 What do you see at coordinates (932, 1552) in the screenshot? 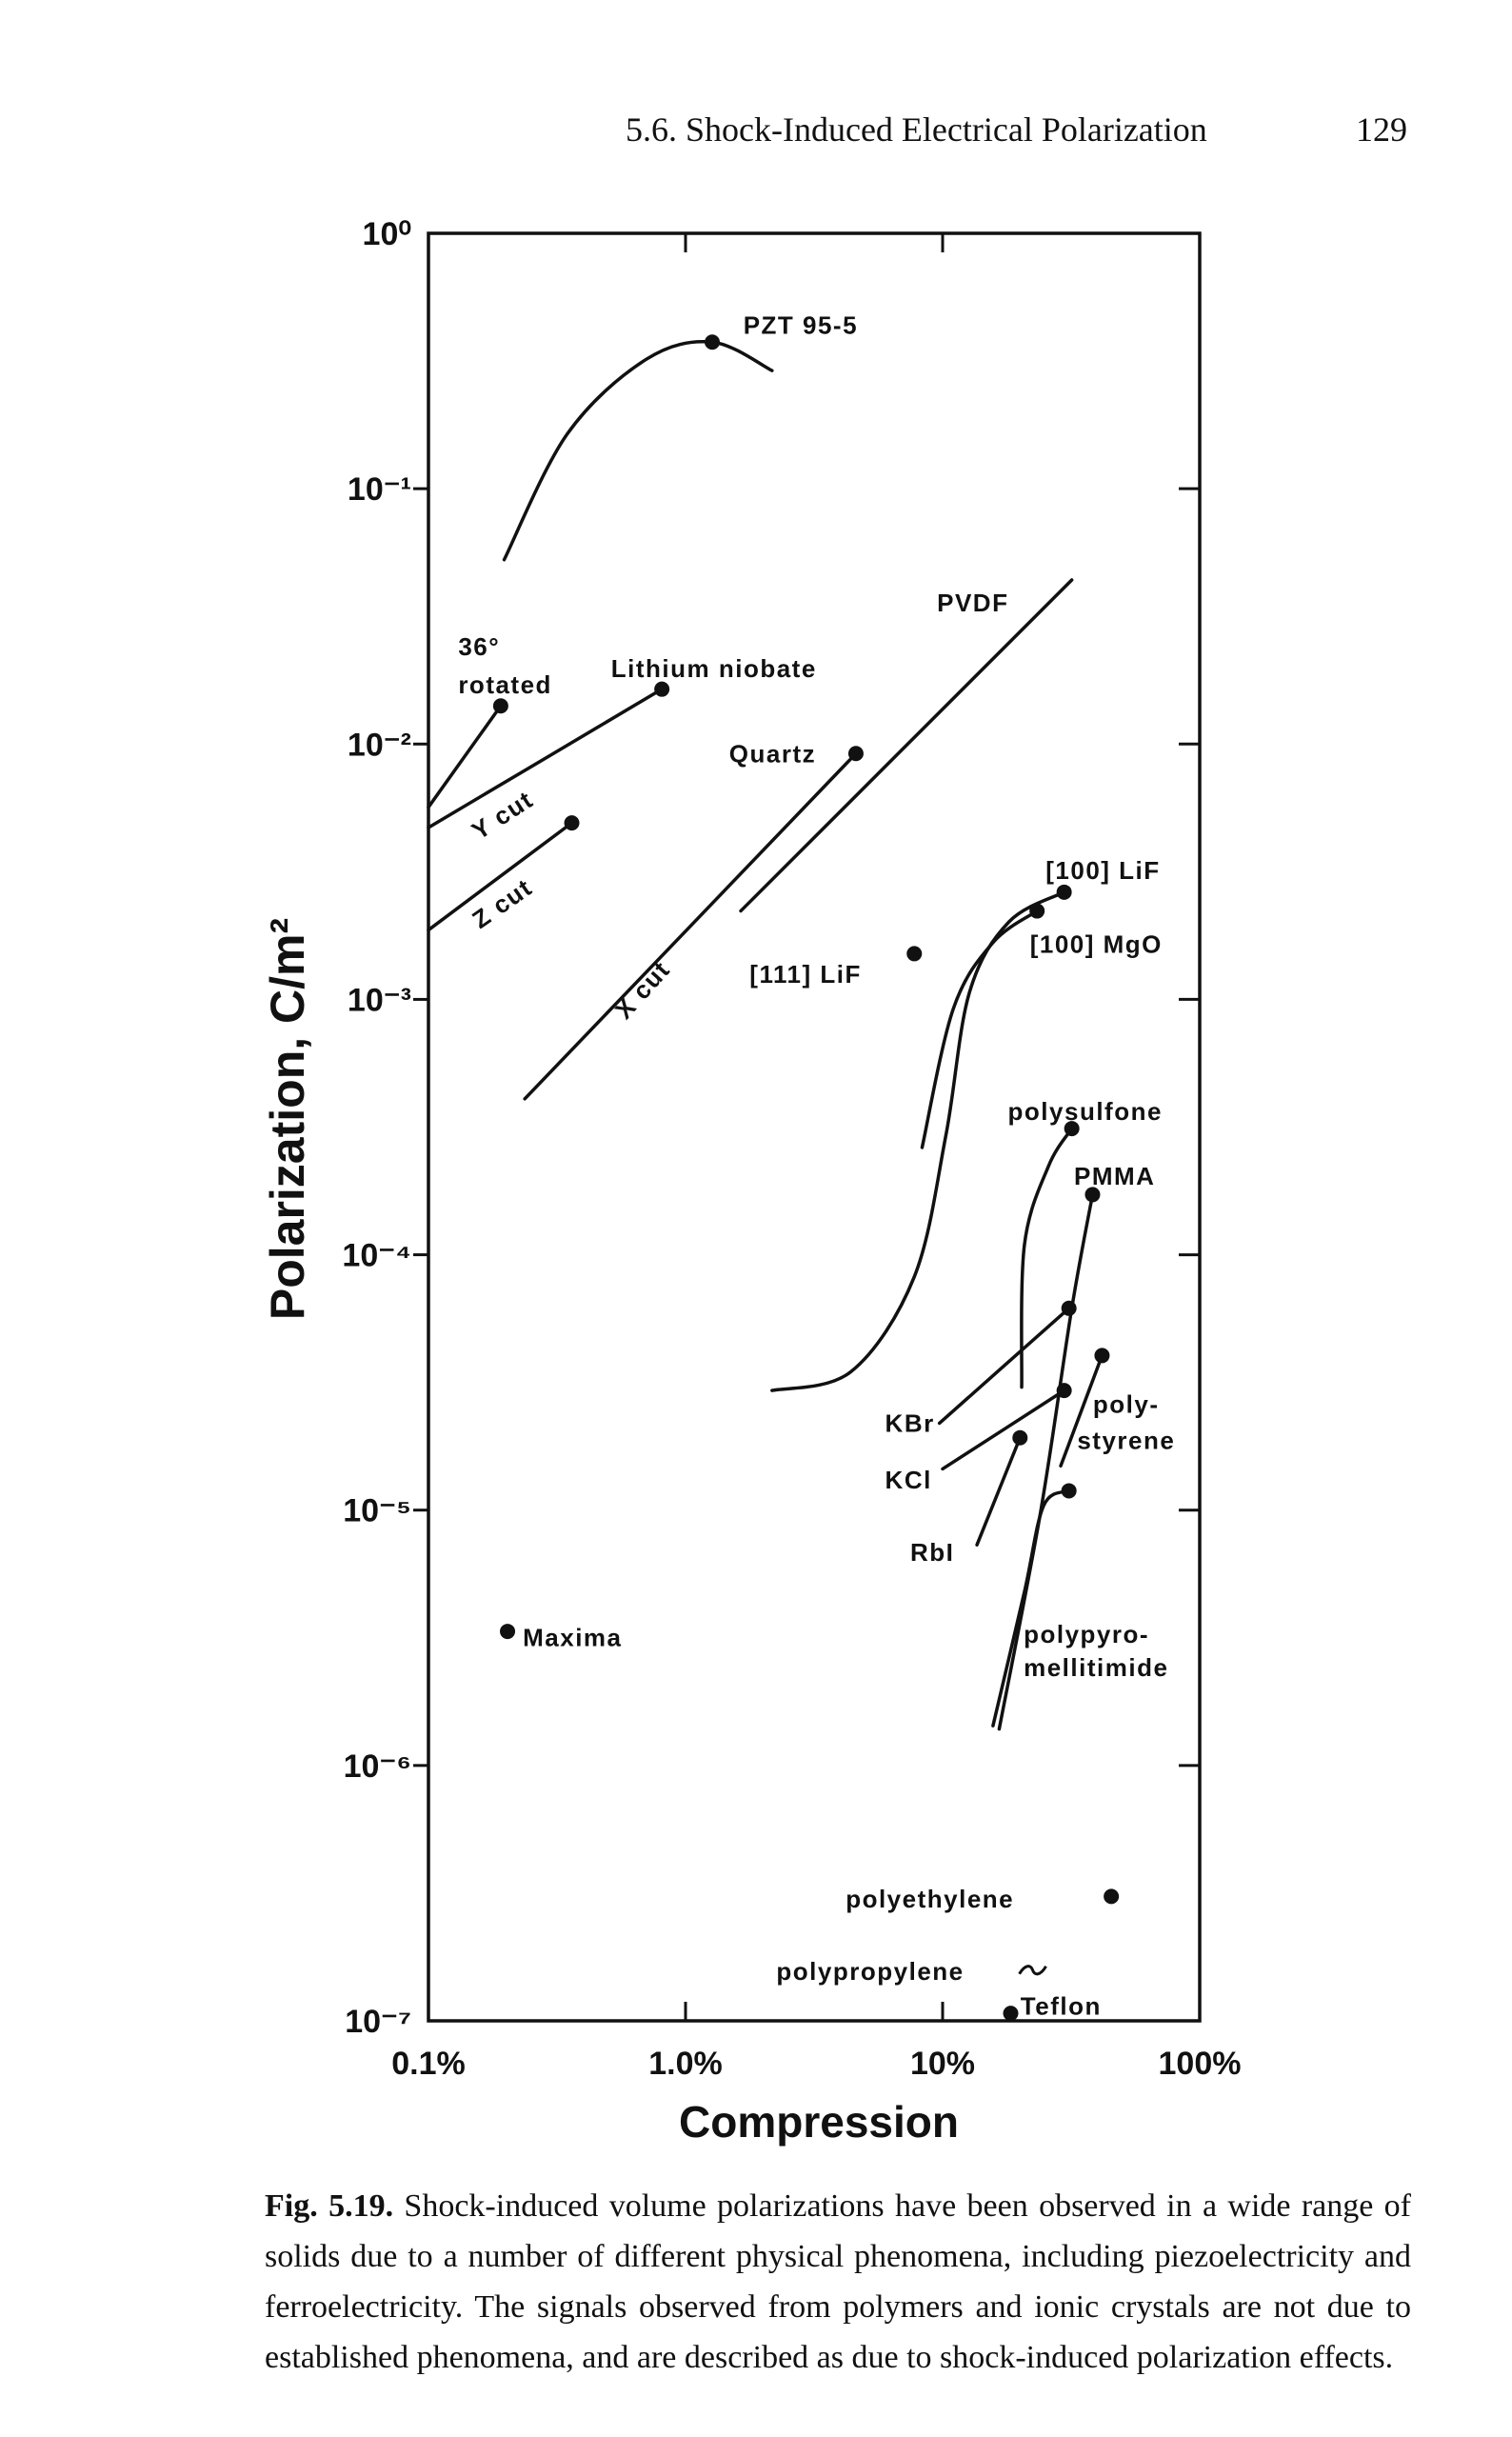
I see `curve-label: RbI` at bounding box center [932, 1552].